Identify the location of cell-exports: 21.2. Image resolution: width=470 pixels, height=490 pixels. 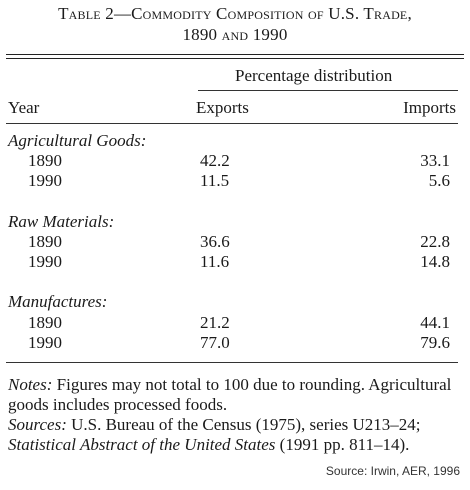
(215, 322).